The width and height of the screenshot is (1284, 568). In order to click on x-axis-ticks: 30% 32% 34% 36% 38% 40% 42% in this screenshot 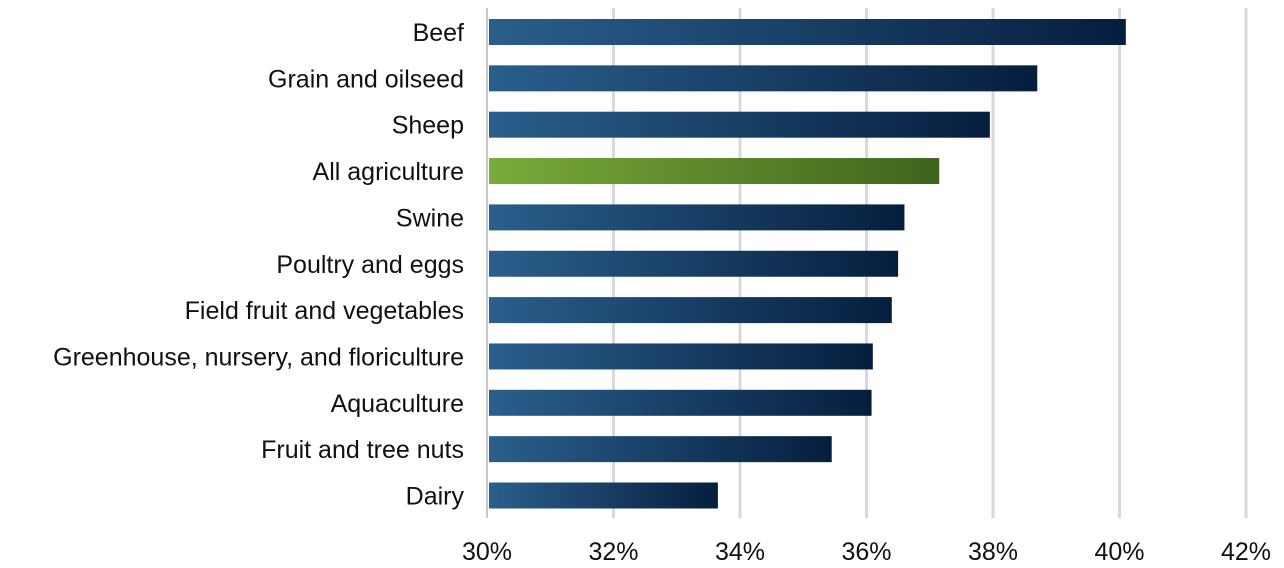, I will do `click(866, 552)`.